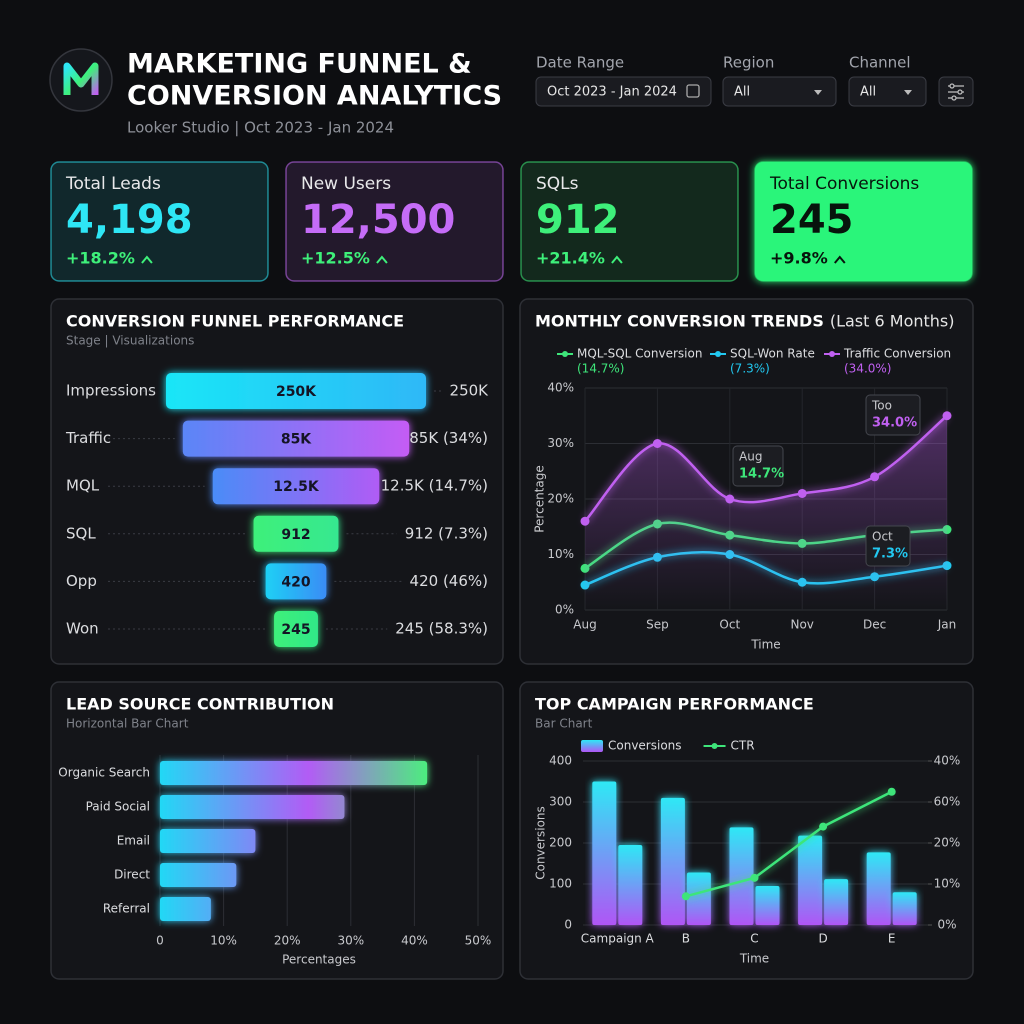 The height and width of the screenshot is (1024, 1024). I want to click on x-tick-label: 40%, so click(414, 941).